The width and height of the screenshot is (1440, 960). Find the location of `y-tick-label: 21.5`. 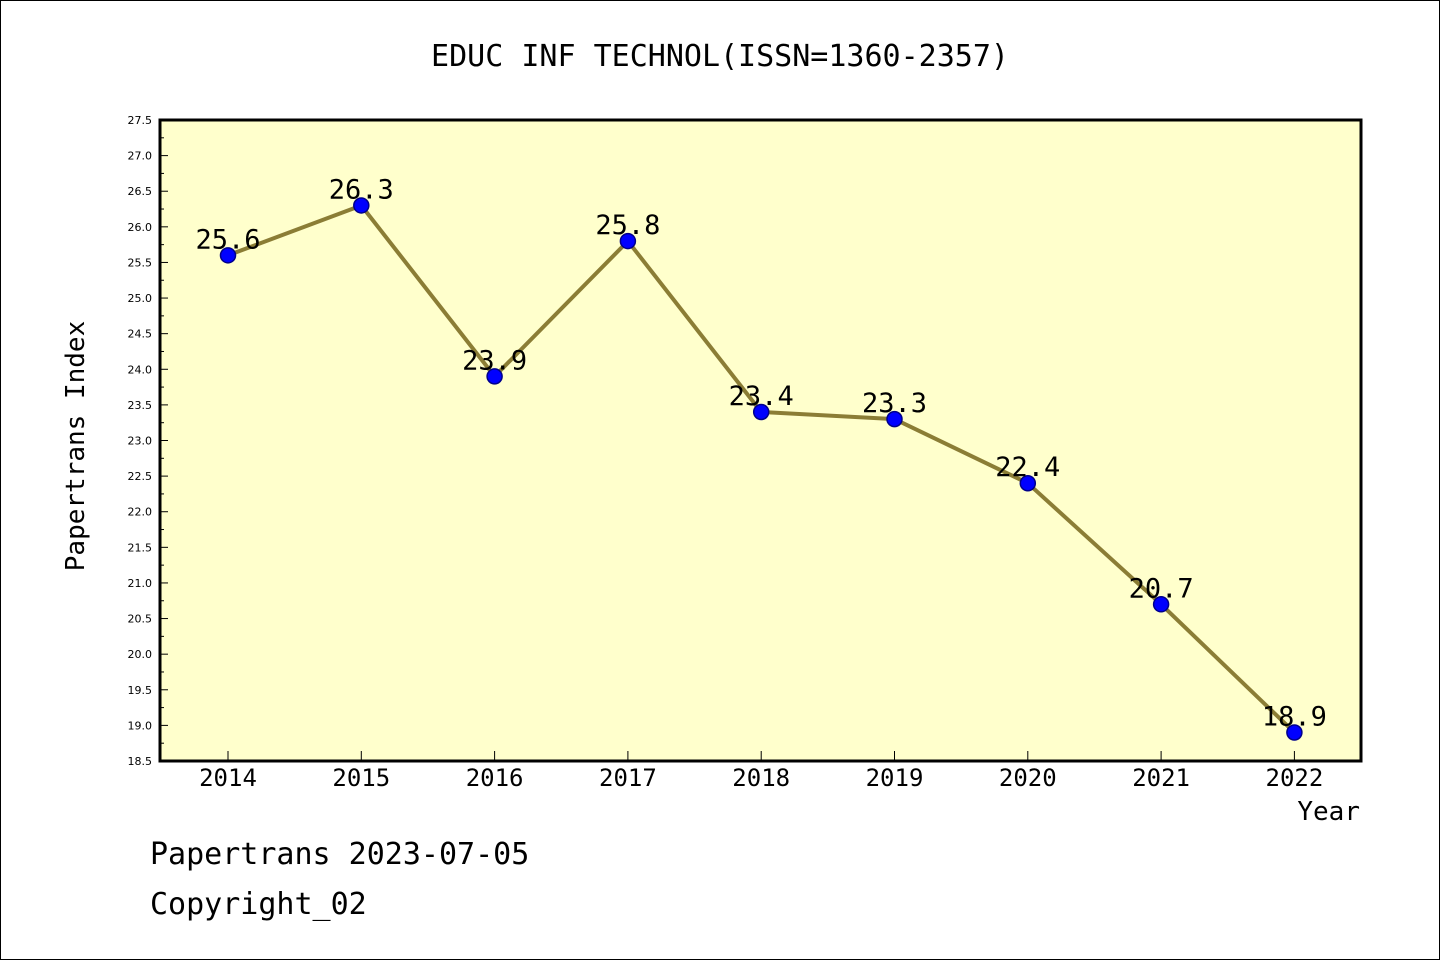

y-tick-label: 21.5 is located at coordinates (140, 547).